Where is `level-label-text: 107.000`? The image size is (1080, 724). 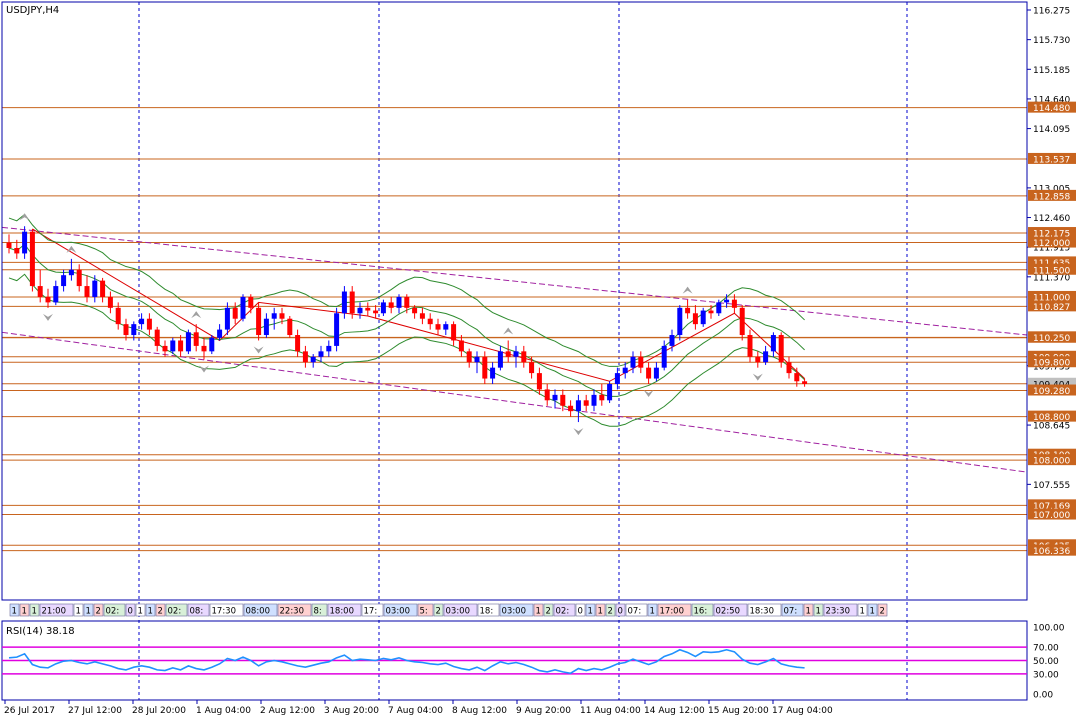
level-label-text: 107.000 is located at coordinates (1051, 516).